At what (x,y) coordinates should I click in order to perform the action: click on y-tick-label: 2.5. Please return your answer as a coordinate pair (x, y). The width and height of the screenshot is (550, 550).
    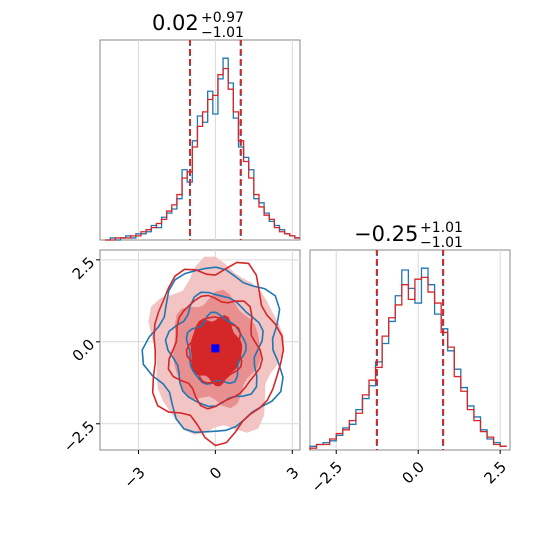
    Looking at the image, I should click on (84, 268).